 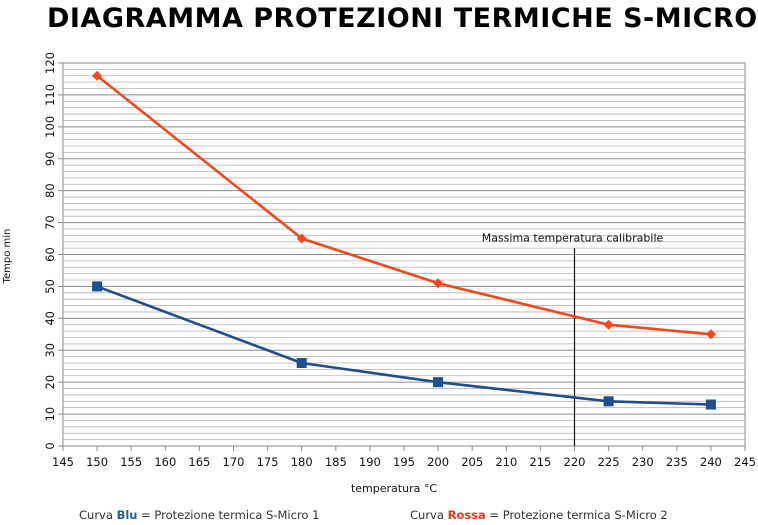 I want to click on legend-blue-suffix: = Protezione termica S-Micro 1, so click(x=228, y=515).